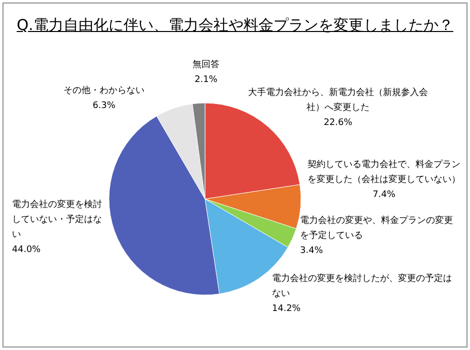 This screenshot has width=470, height=350. I want to click on data-label: 14.2%, so click(287, 309).